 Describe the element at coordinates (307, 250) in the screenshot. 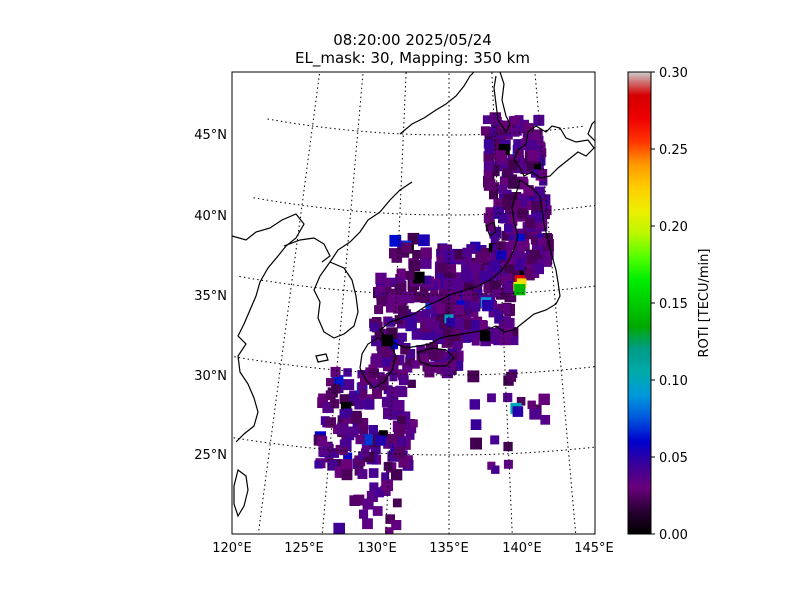

I see `coastline-bohai` at that location.